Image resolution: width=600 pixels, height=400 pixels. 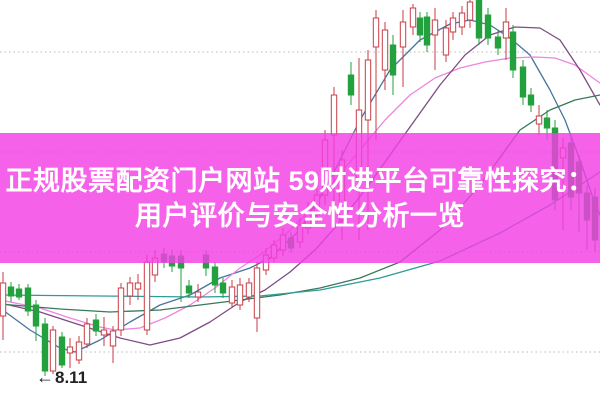 What do you see at coordinates (71, 377) in the screenshot?
I see `price-low-value: 8.11` at bounding box center [71, 377].